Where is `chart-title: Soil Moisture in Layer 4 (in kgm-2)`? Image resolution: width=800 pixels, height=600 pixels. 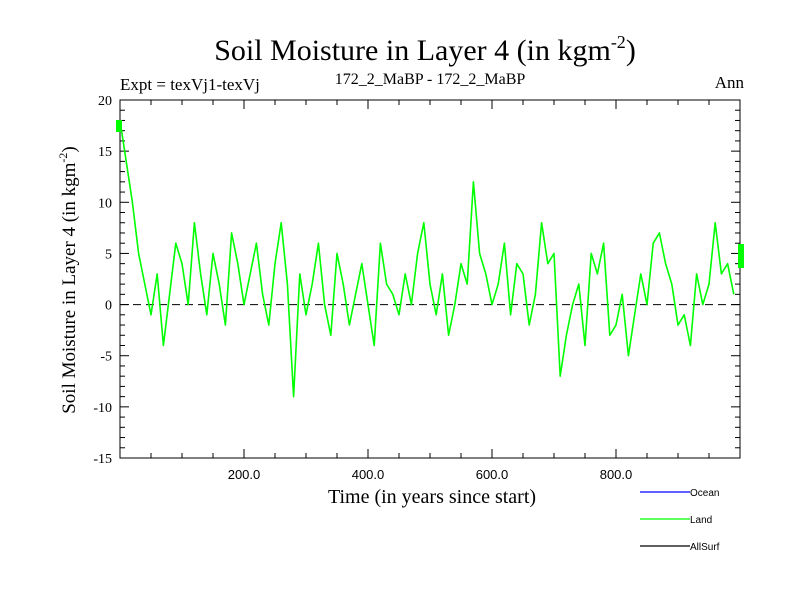 chart-title: Soil Moisture in Layer 4 (in kgm-2) is located at coordinates (425, 49).